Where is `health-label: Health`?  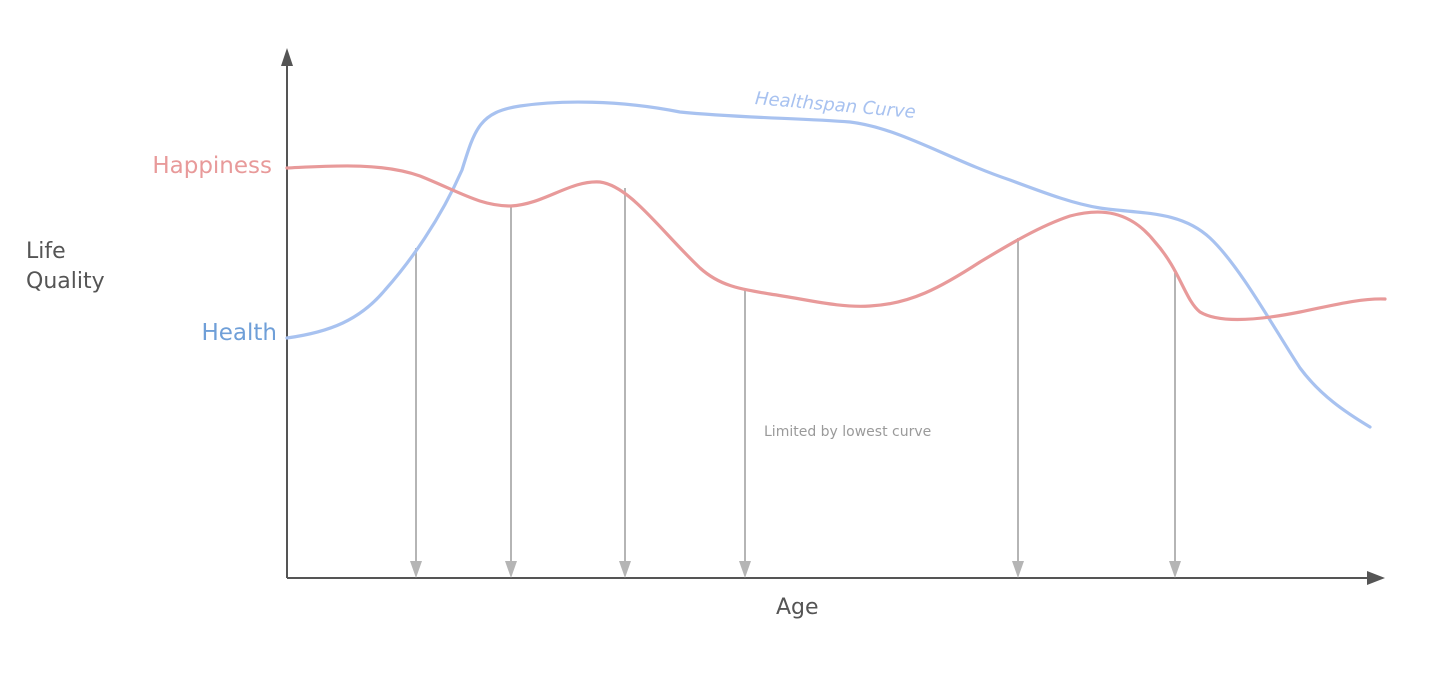
health-label: Health is located at coordinates (239, 333).